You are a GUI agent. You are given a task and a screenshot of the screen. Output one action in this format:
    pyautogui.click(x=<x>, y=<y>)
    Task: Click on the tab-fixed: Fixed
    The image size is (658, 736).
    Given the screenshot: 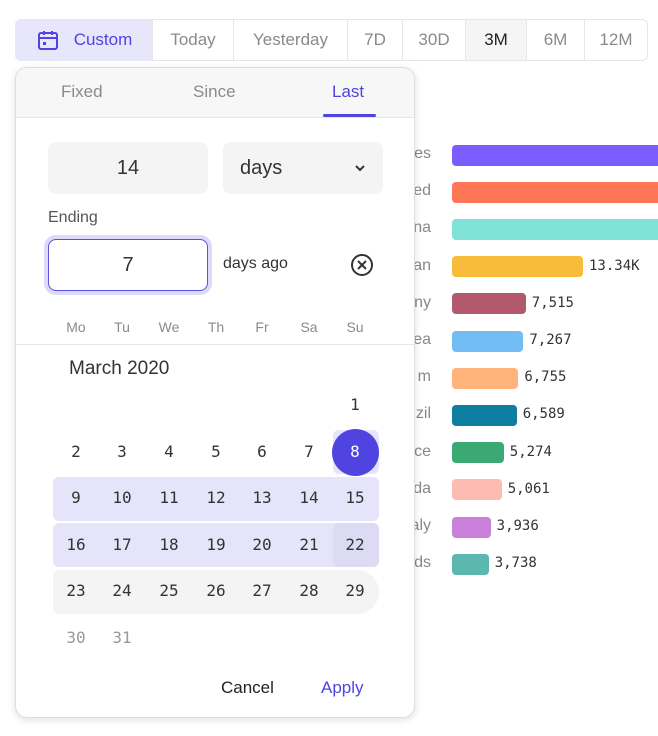 What is the action you would take?
    pyautogui.click(x=82, y=91)
    